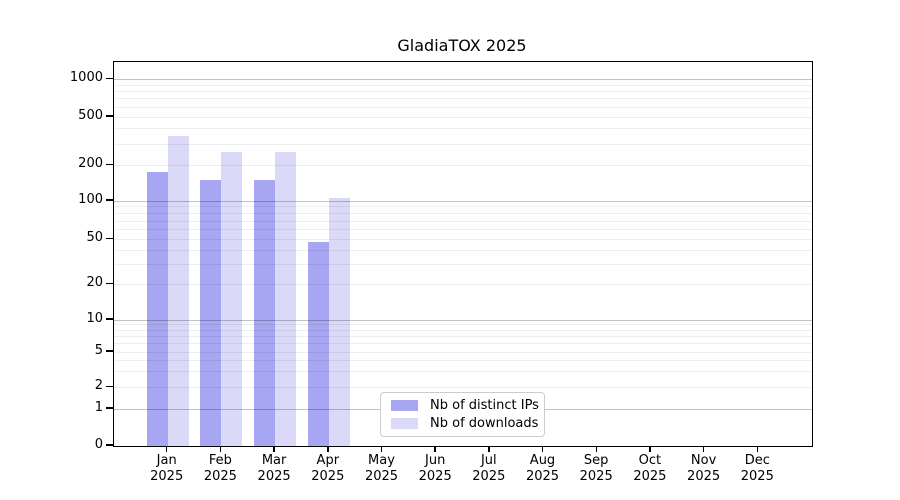  What do you see at coordinates (178, 290) in the screenshot?
I see `bar-jan-downloads` at bounding box center [178, 290].